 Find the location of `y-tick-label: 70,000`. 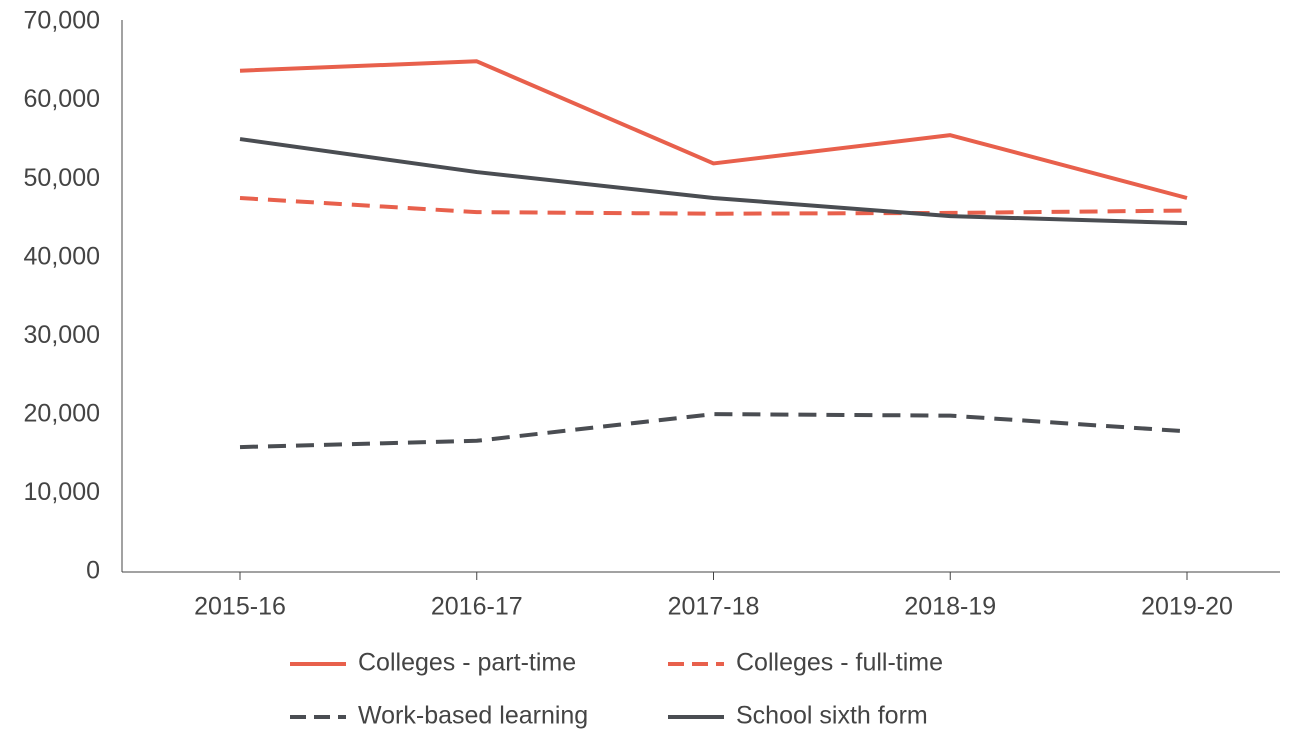

y-tick-label: 70,000 is located at coordinates (62, 21).